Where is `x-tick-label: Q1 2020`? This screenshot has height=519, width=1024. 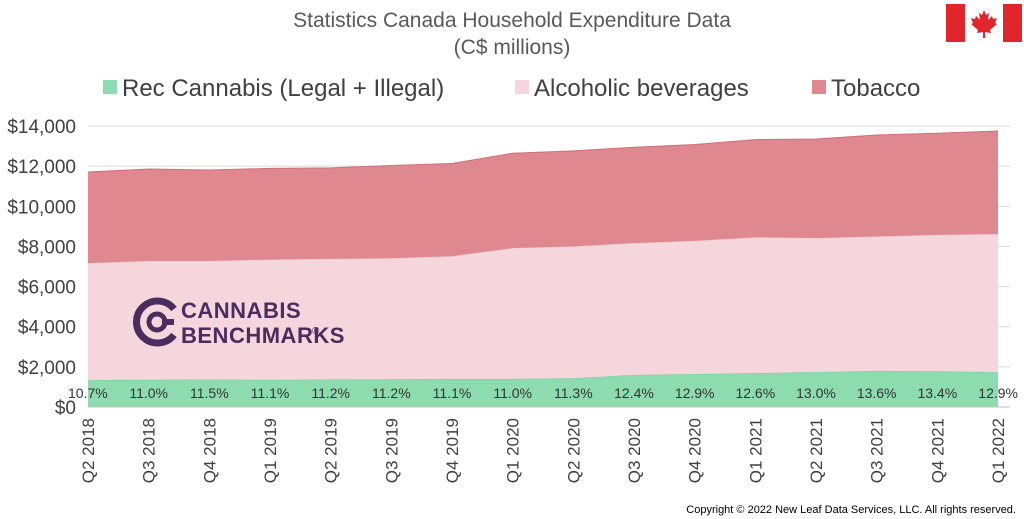
x-tick-label: Q1 2020 is located at coordinates (513, 450).